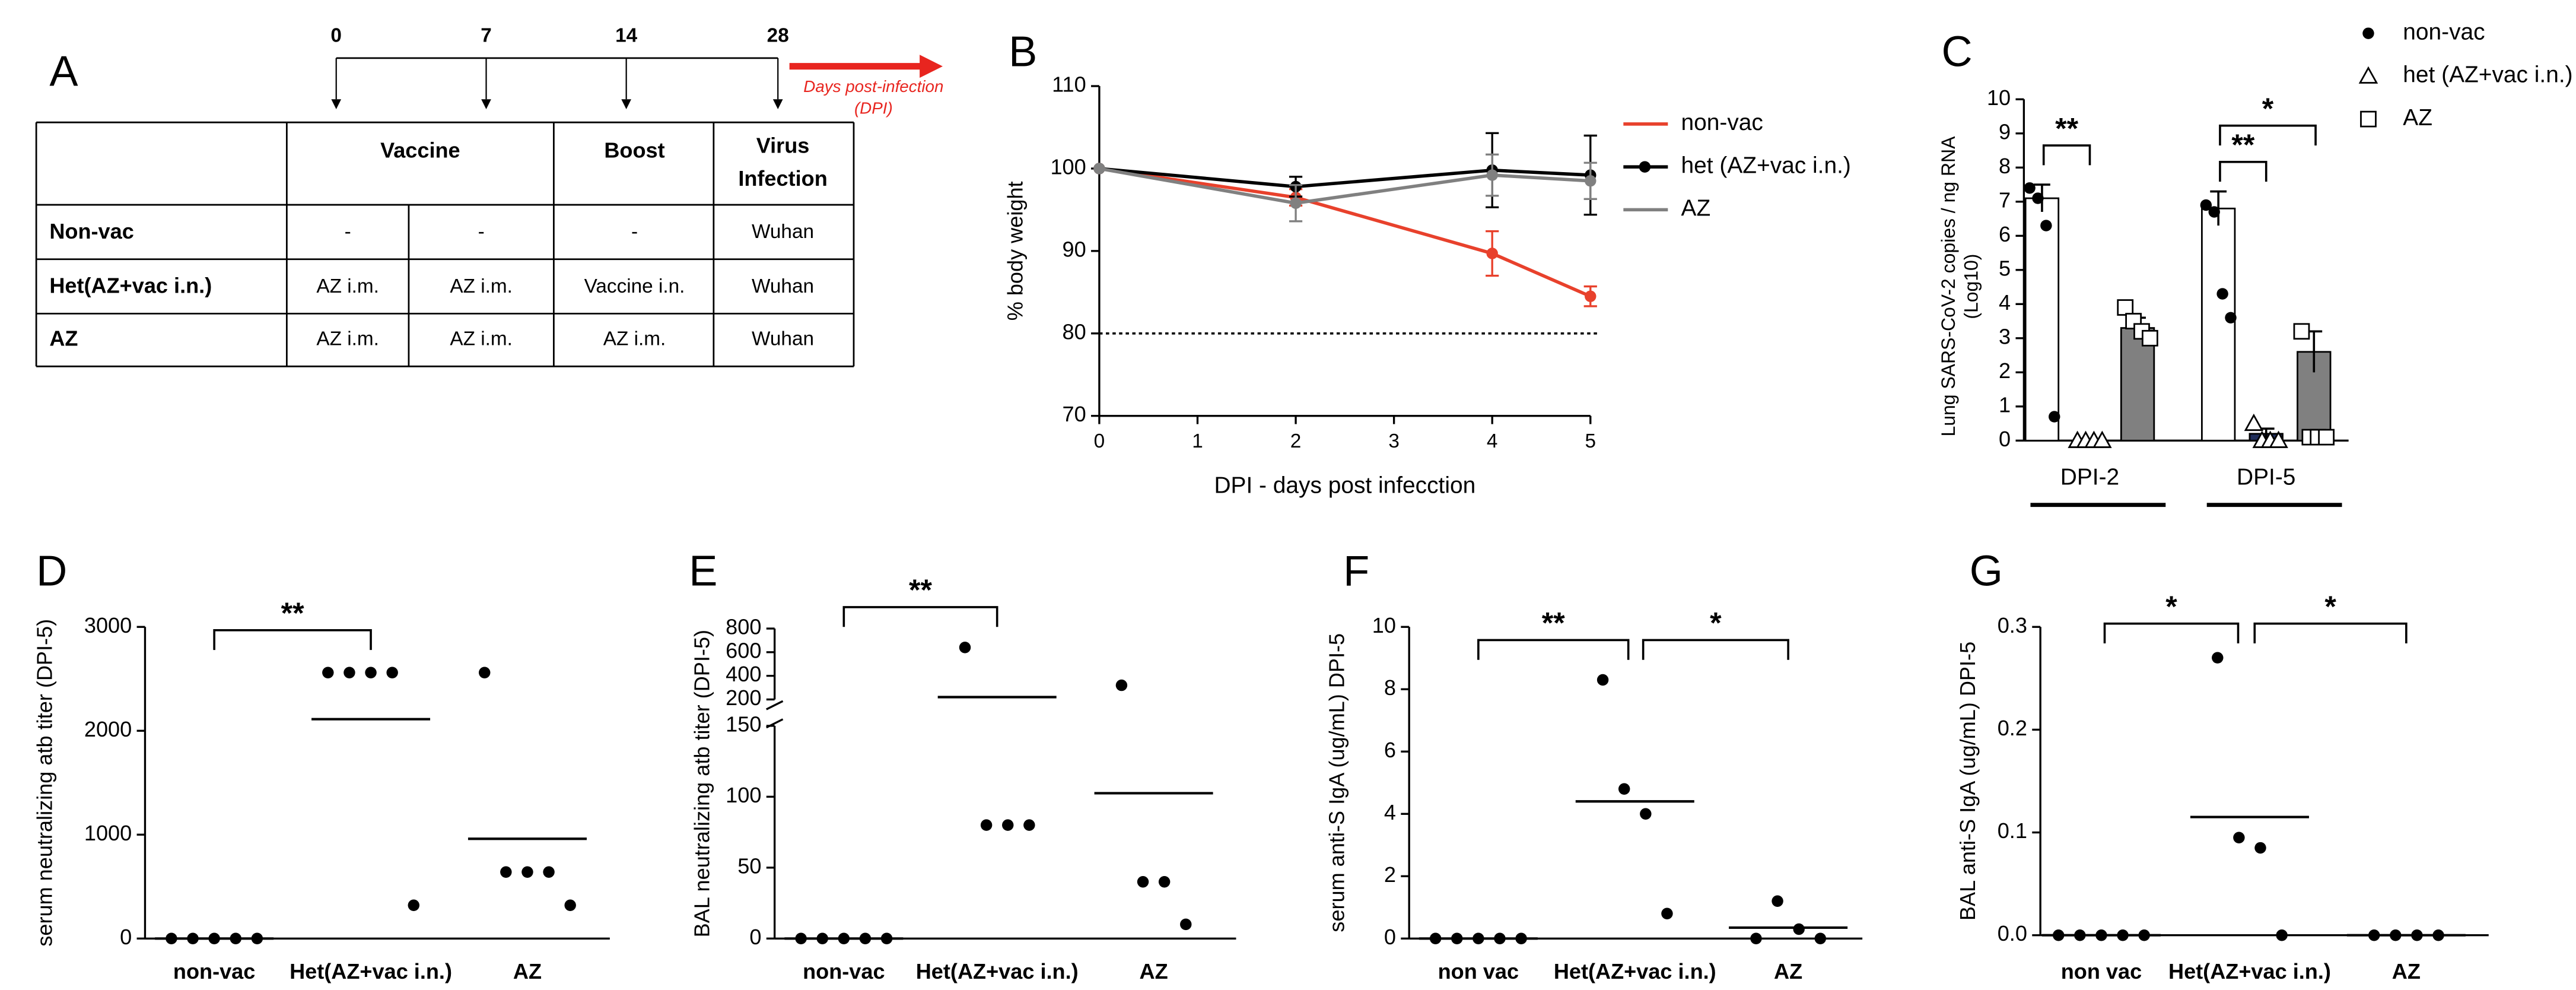  Describe the element at coordinates (1023, 51) in the screenshot. I see `panel-letter: B` at that location.